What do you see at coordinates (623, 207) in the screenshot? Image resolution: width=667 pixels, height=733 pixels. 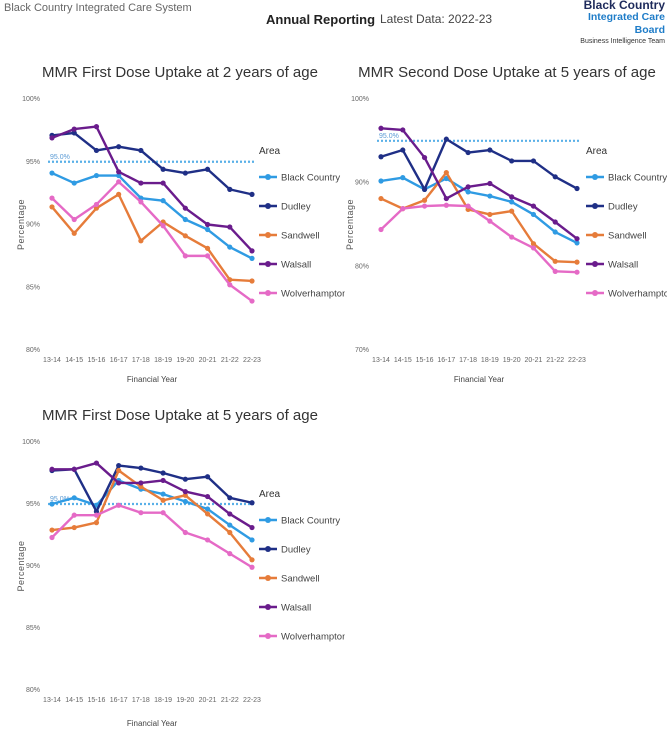 I see `legend-label-dudley: Dudley` at bounding box center [623, 207].